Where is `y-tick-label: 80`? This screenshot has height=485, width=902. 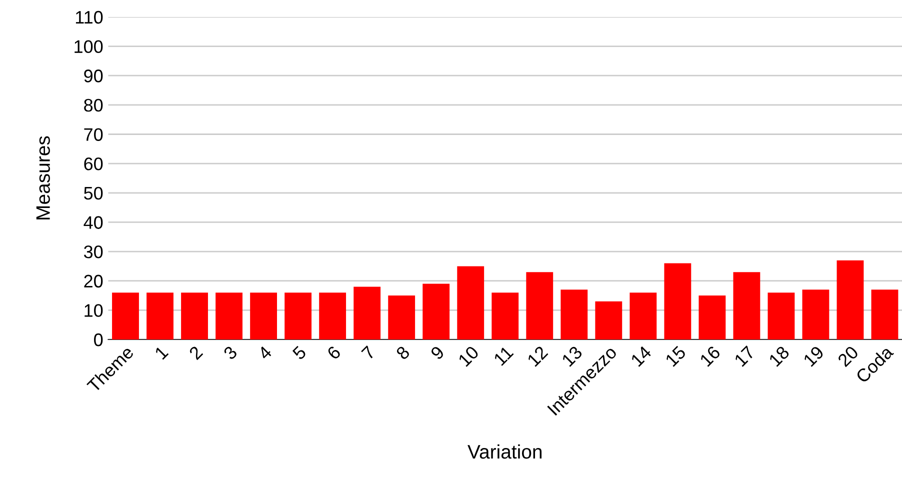
y-tick-label: 80 is located at coordinates (93, 105).